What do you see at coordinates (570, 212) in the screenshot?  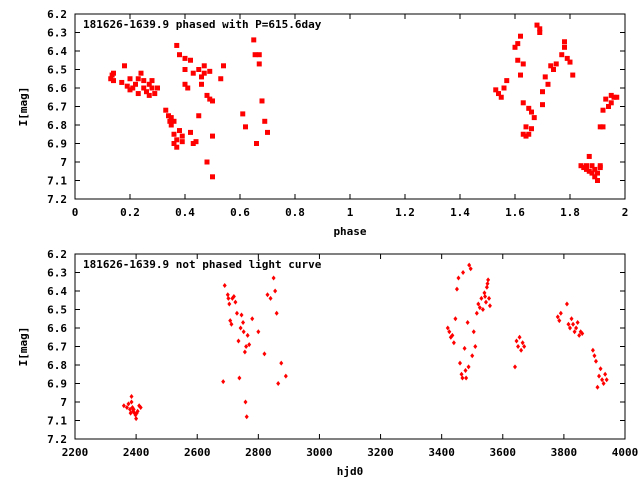 I see `x-tick-label: 1.8` at bounding box center [570, 212].